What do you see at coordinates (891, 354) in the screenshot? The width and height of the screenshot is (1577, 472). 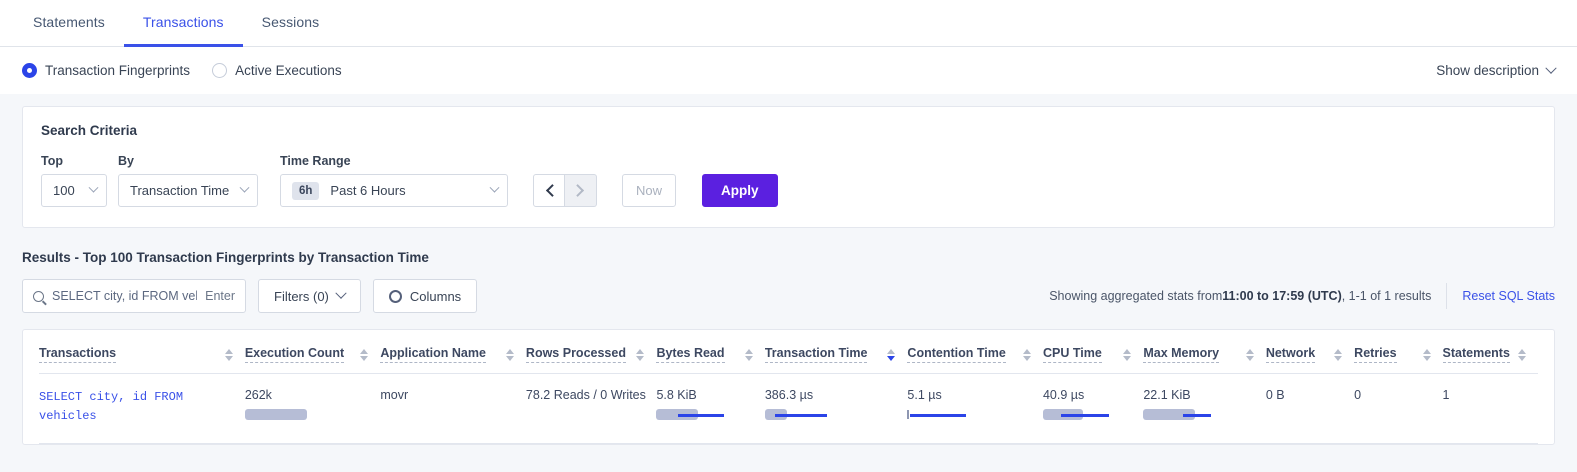 I see `sort-toggle-active` at bounding box center [891, 354].